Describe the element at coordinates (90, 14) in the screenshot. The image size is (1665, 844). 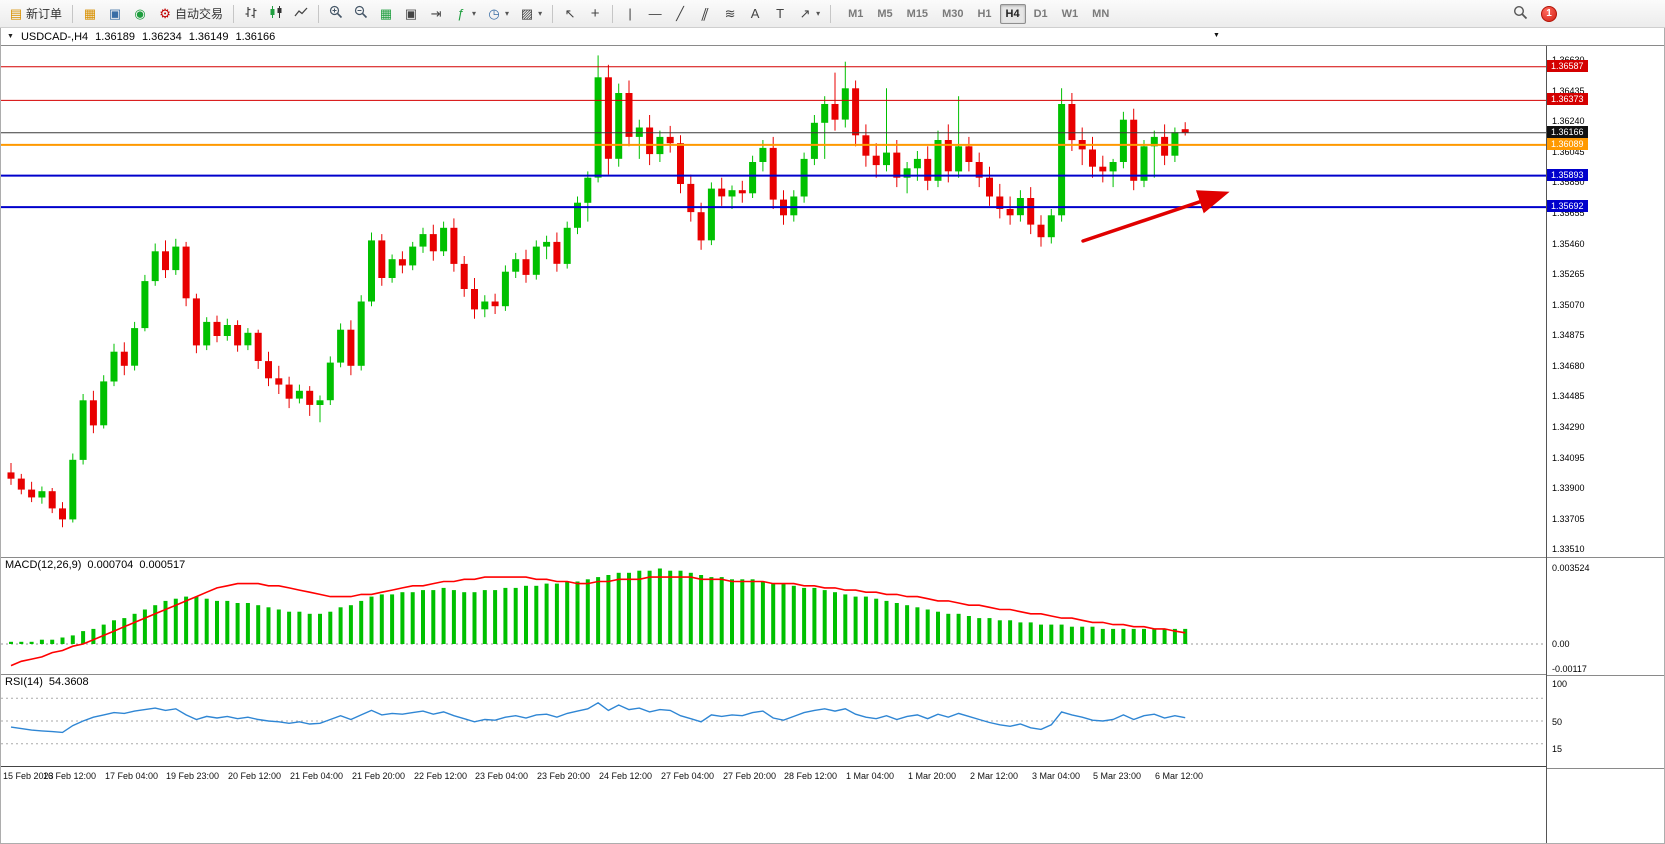
I see `market-watch-button: ▦` at that location.